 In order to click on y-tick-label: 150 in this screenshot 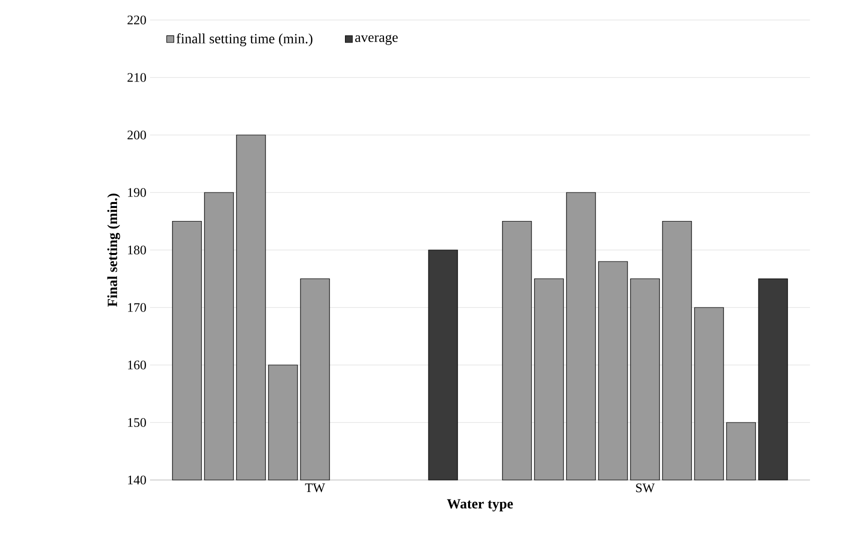, I will do `click(137, 422)`.